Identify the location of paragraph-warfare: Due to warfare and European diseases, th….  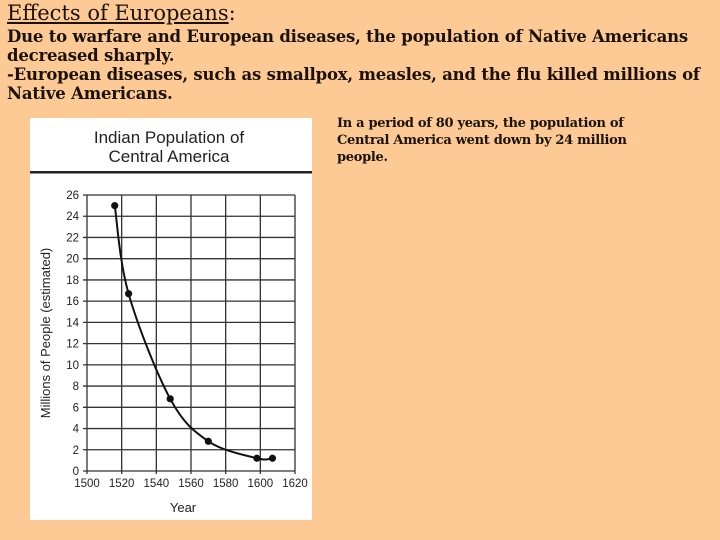
(348, 46).